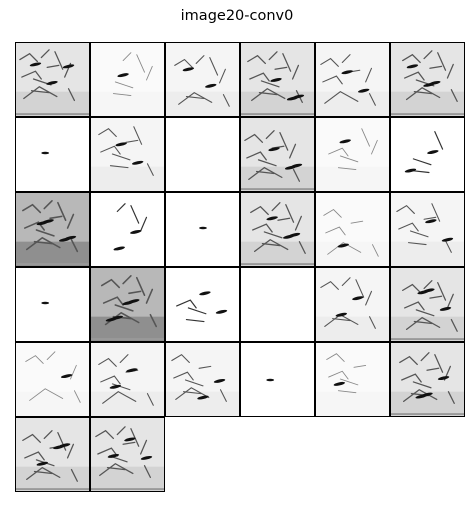 This screenshot has width=474, height=507. I want to click on figure-title: image20-conv0, so click(237, 16).